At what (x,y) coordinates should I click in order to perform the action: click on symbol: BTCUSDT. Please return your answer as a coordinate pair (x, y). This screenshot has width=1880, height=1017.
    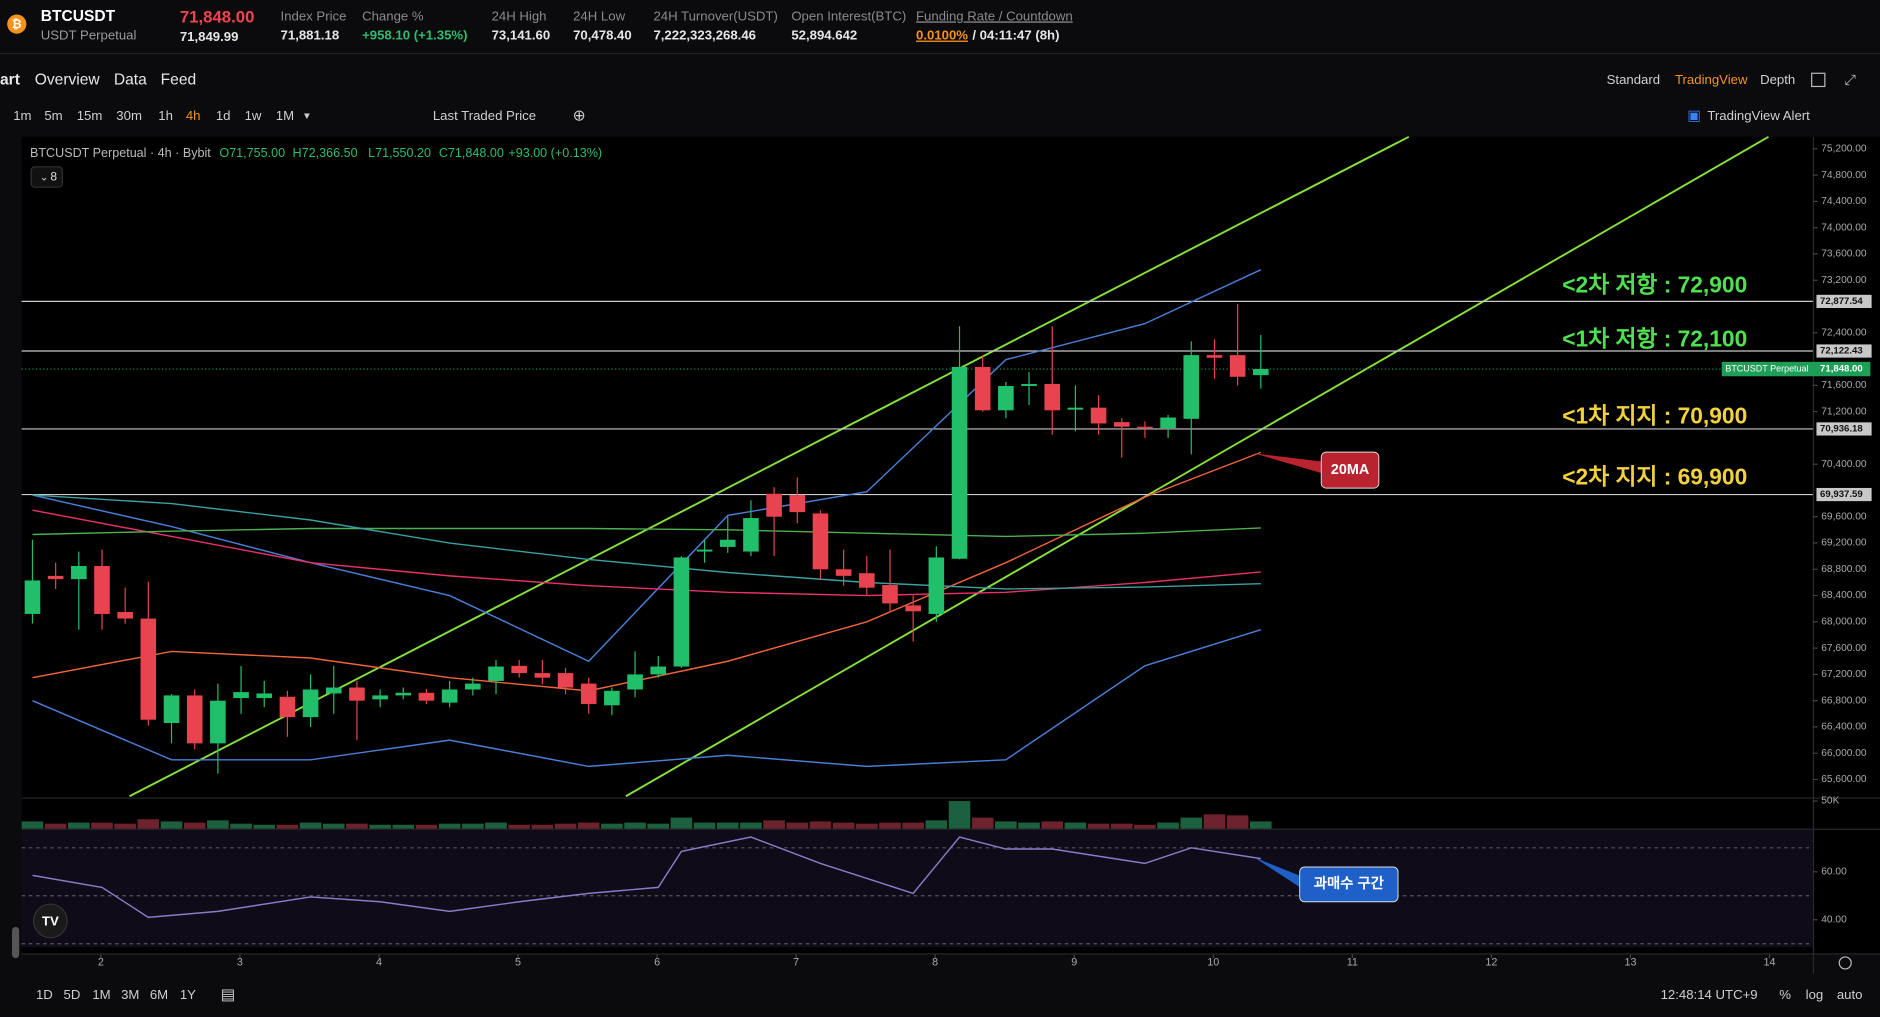
    Looking at the image, I should click on (78, 16).